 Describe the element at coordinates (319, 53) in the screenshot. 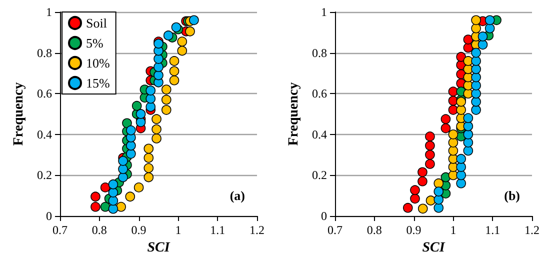

I see `y-tick-label: 0.8` at that location.